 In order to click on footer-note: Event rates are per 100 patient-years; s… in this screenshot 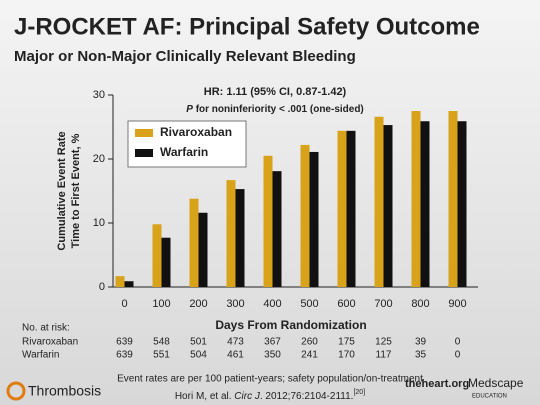, I will do `click(270, 379)`.